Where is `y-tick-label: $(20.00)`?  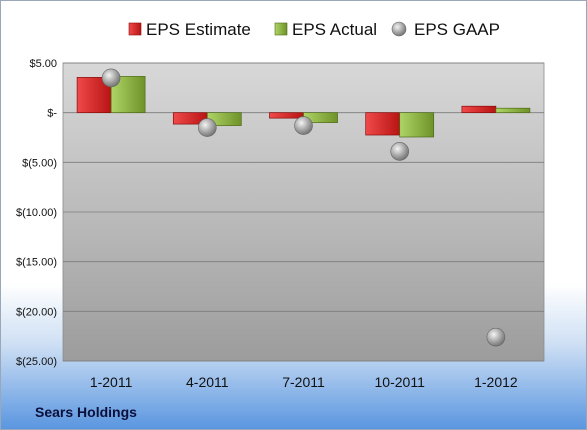
y-tick-label: $(20.00) is located at coordinates (36, 312).